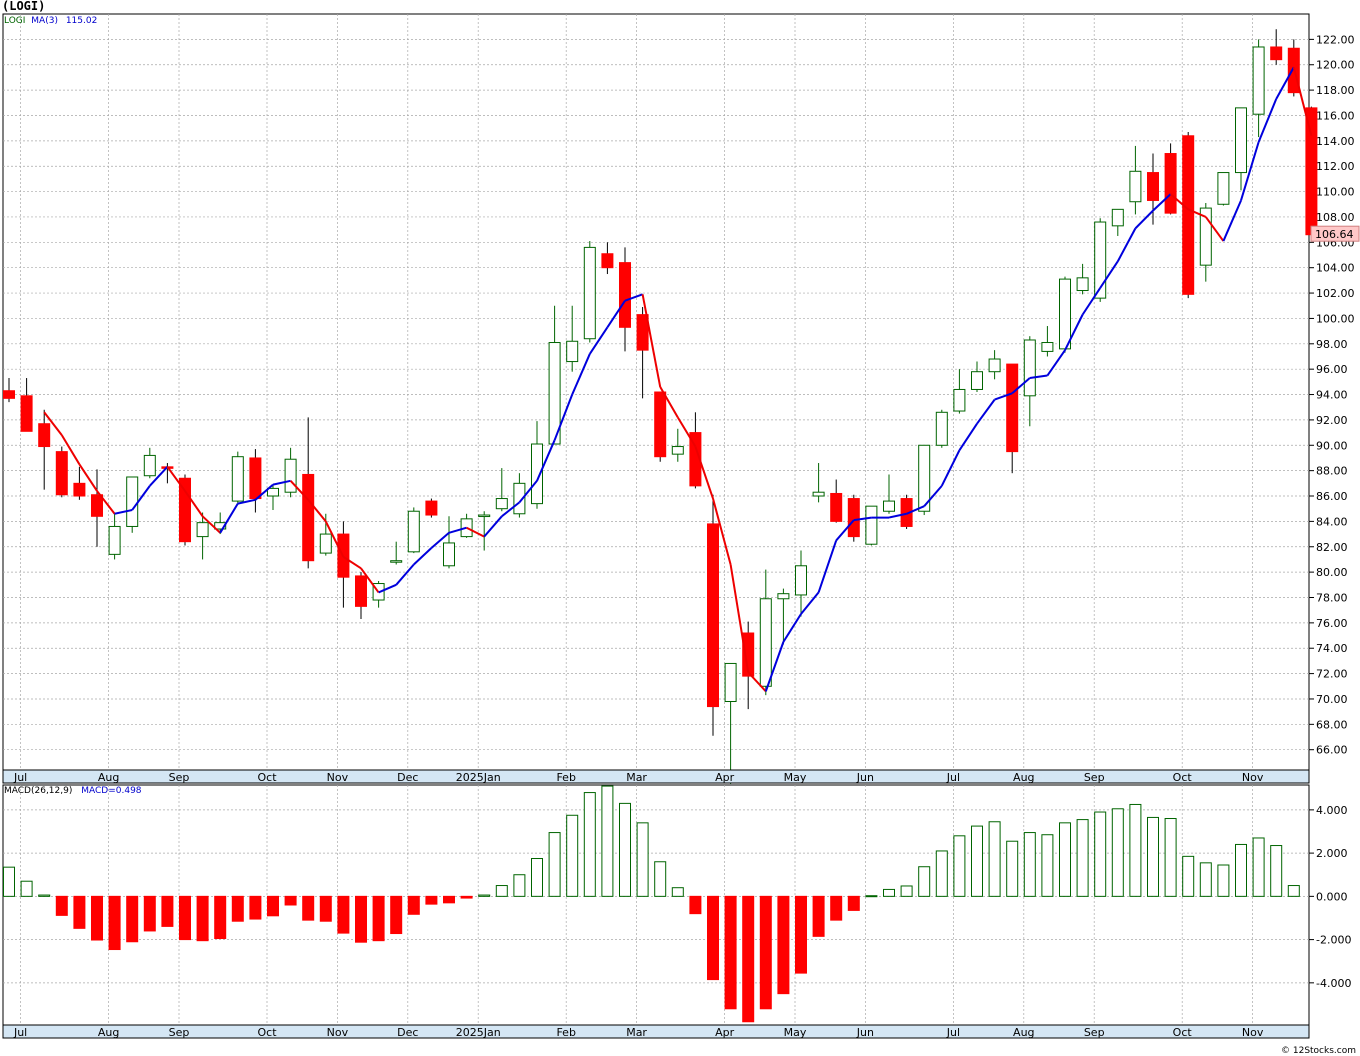  I want to click on price-y-tick-label: 108.00, so click(1335, 217).